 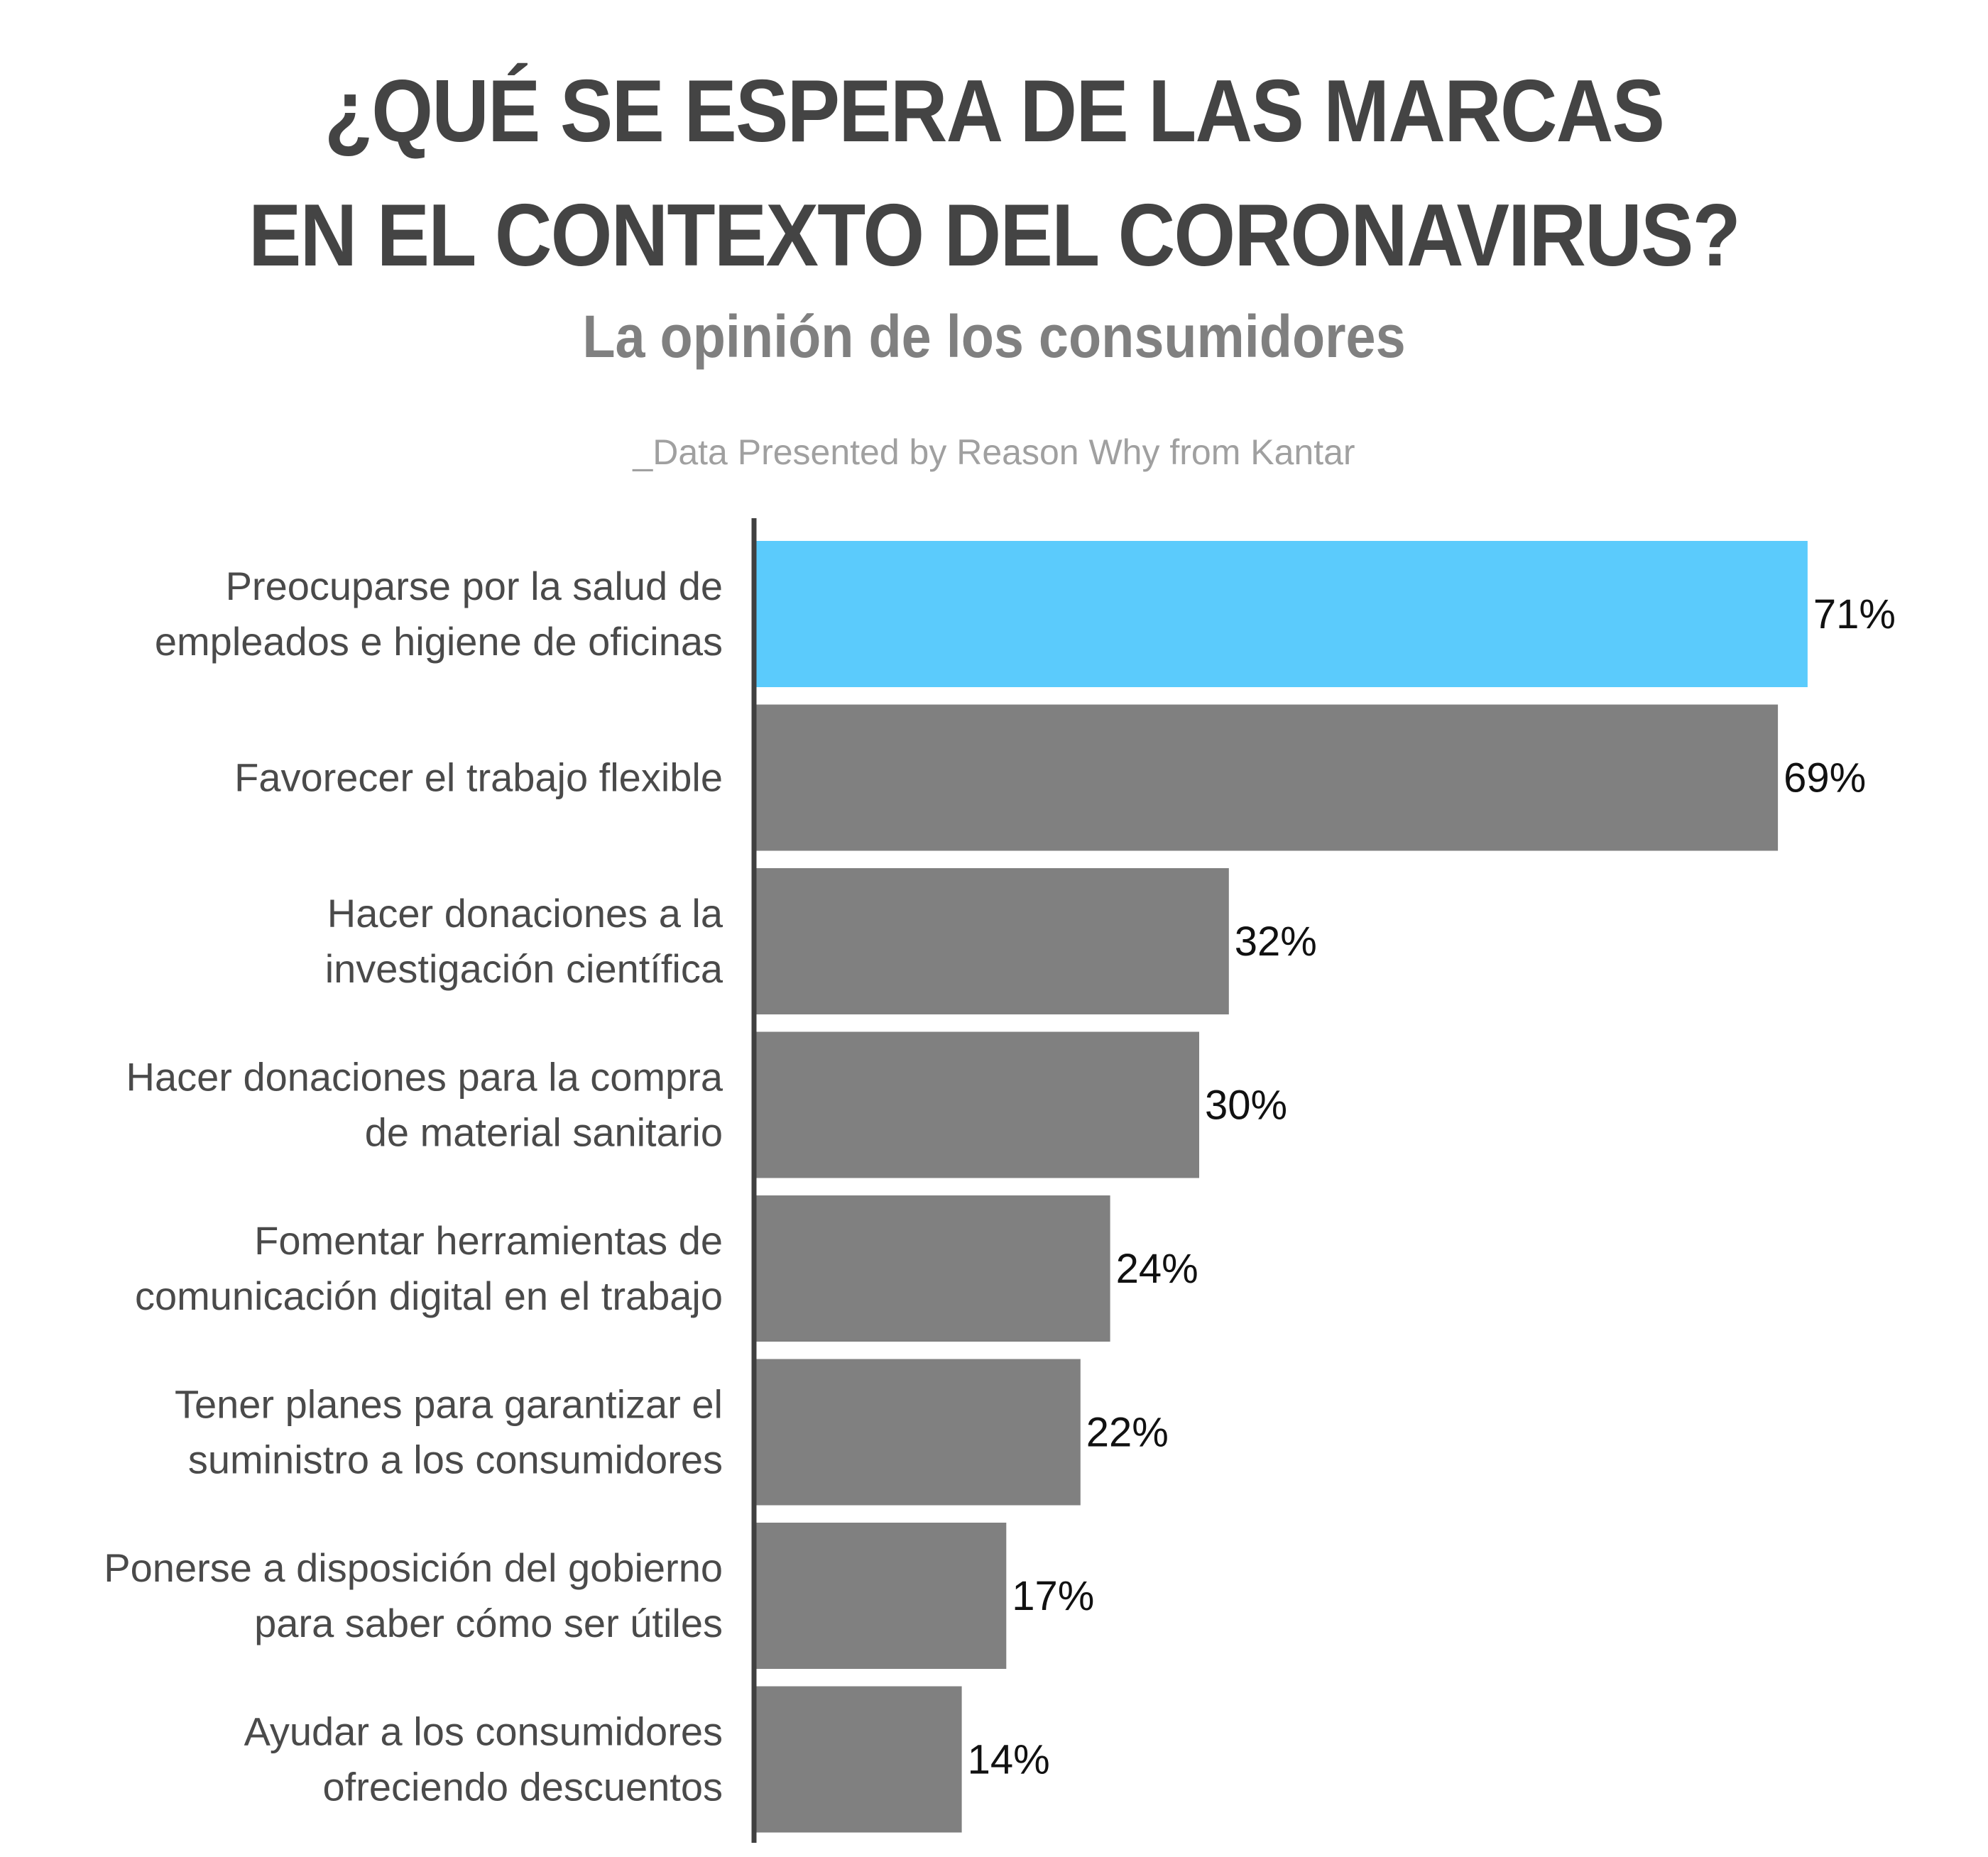 What do you see at coordinates (429, 1295) in the screenshot?
I see `category-label-line: comunicación digital en el trabajo` at bounding box center [429, 1295].